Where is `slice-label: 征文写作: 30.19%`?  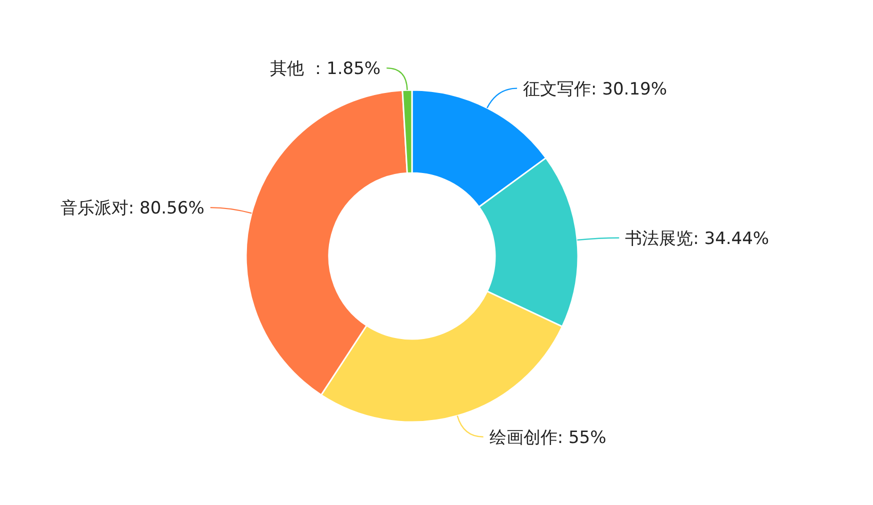
slice-label: 征文写作: 30.19% is located at coordinates (595, 89).